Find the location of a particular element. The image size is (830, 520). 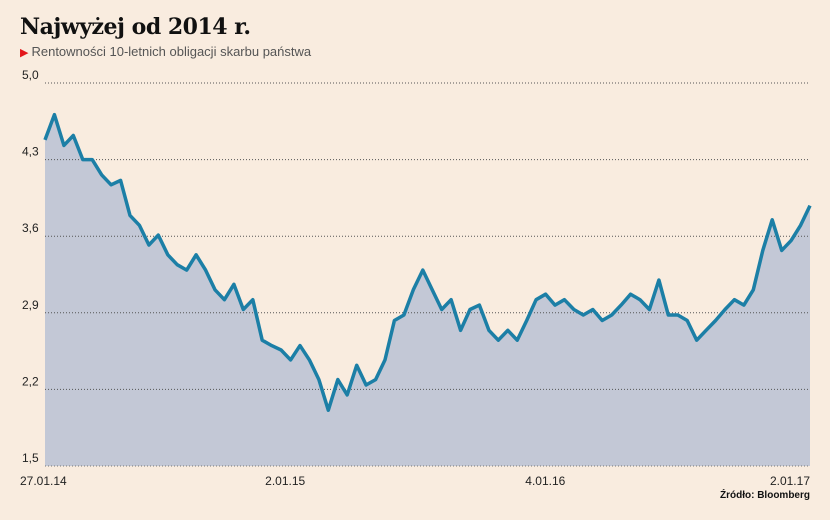

triangle-icon: ▶ is located at coordinates (24, 53).